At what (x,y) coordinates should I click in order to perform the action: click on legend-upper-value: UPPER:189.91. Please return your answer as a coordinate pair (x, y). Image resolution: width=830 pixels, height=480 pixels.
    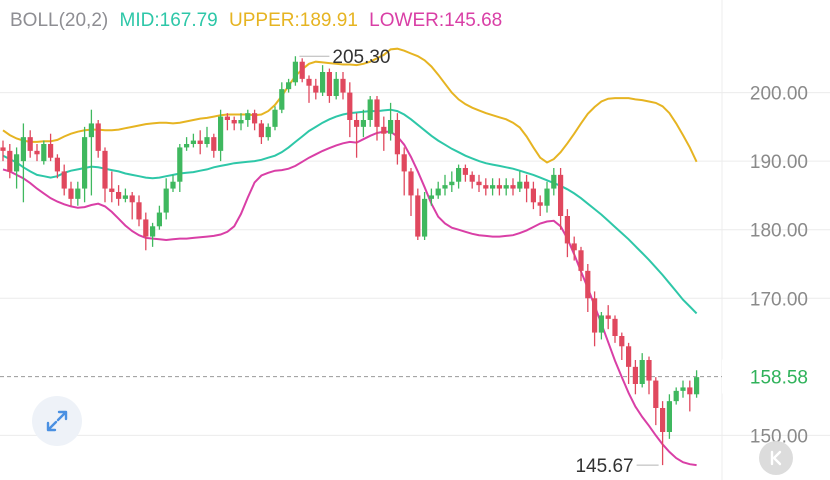
    Looking at the image, I should click on (293, 20).